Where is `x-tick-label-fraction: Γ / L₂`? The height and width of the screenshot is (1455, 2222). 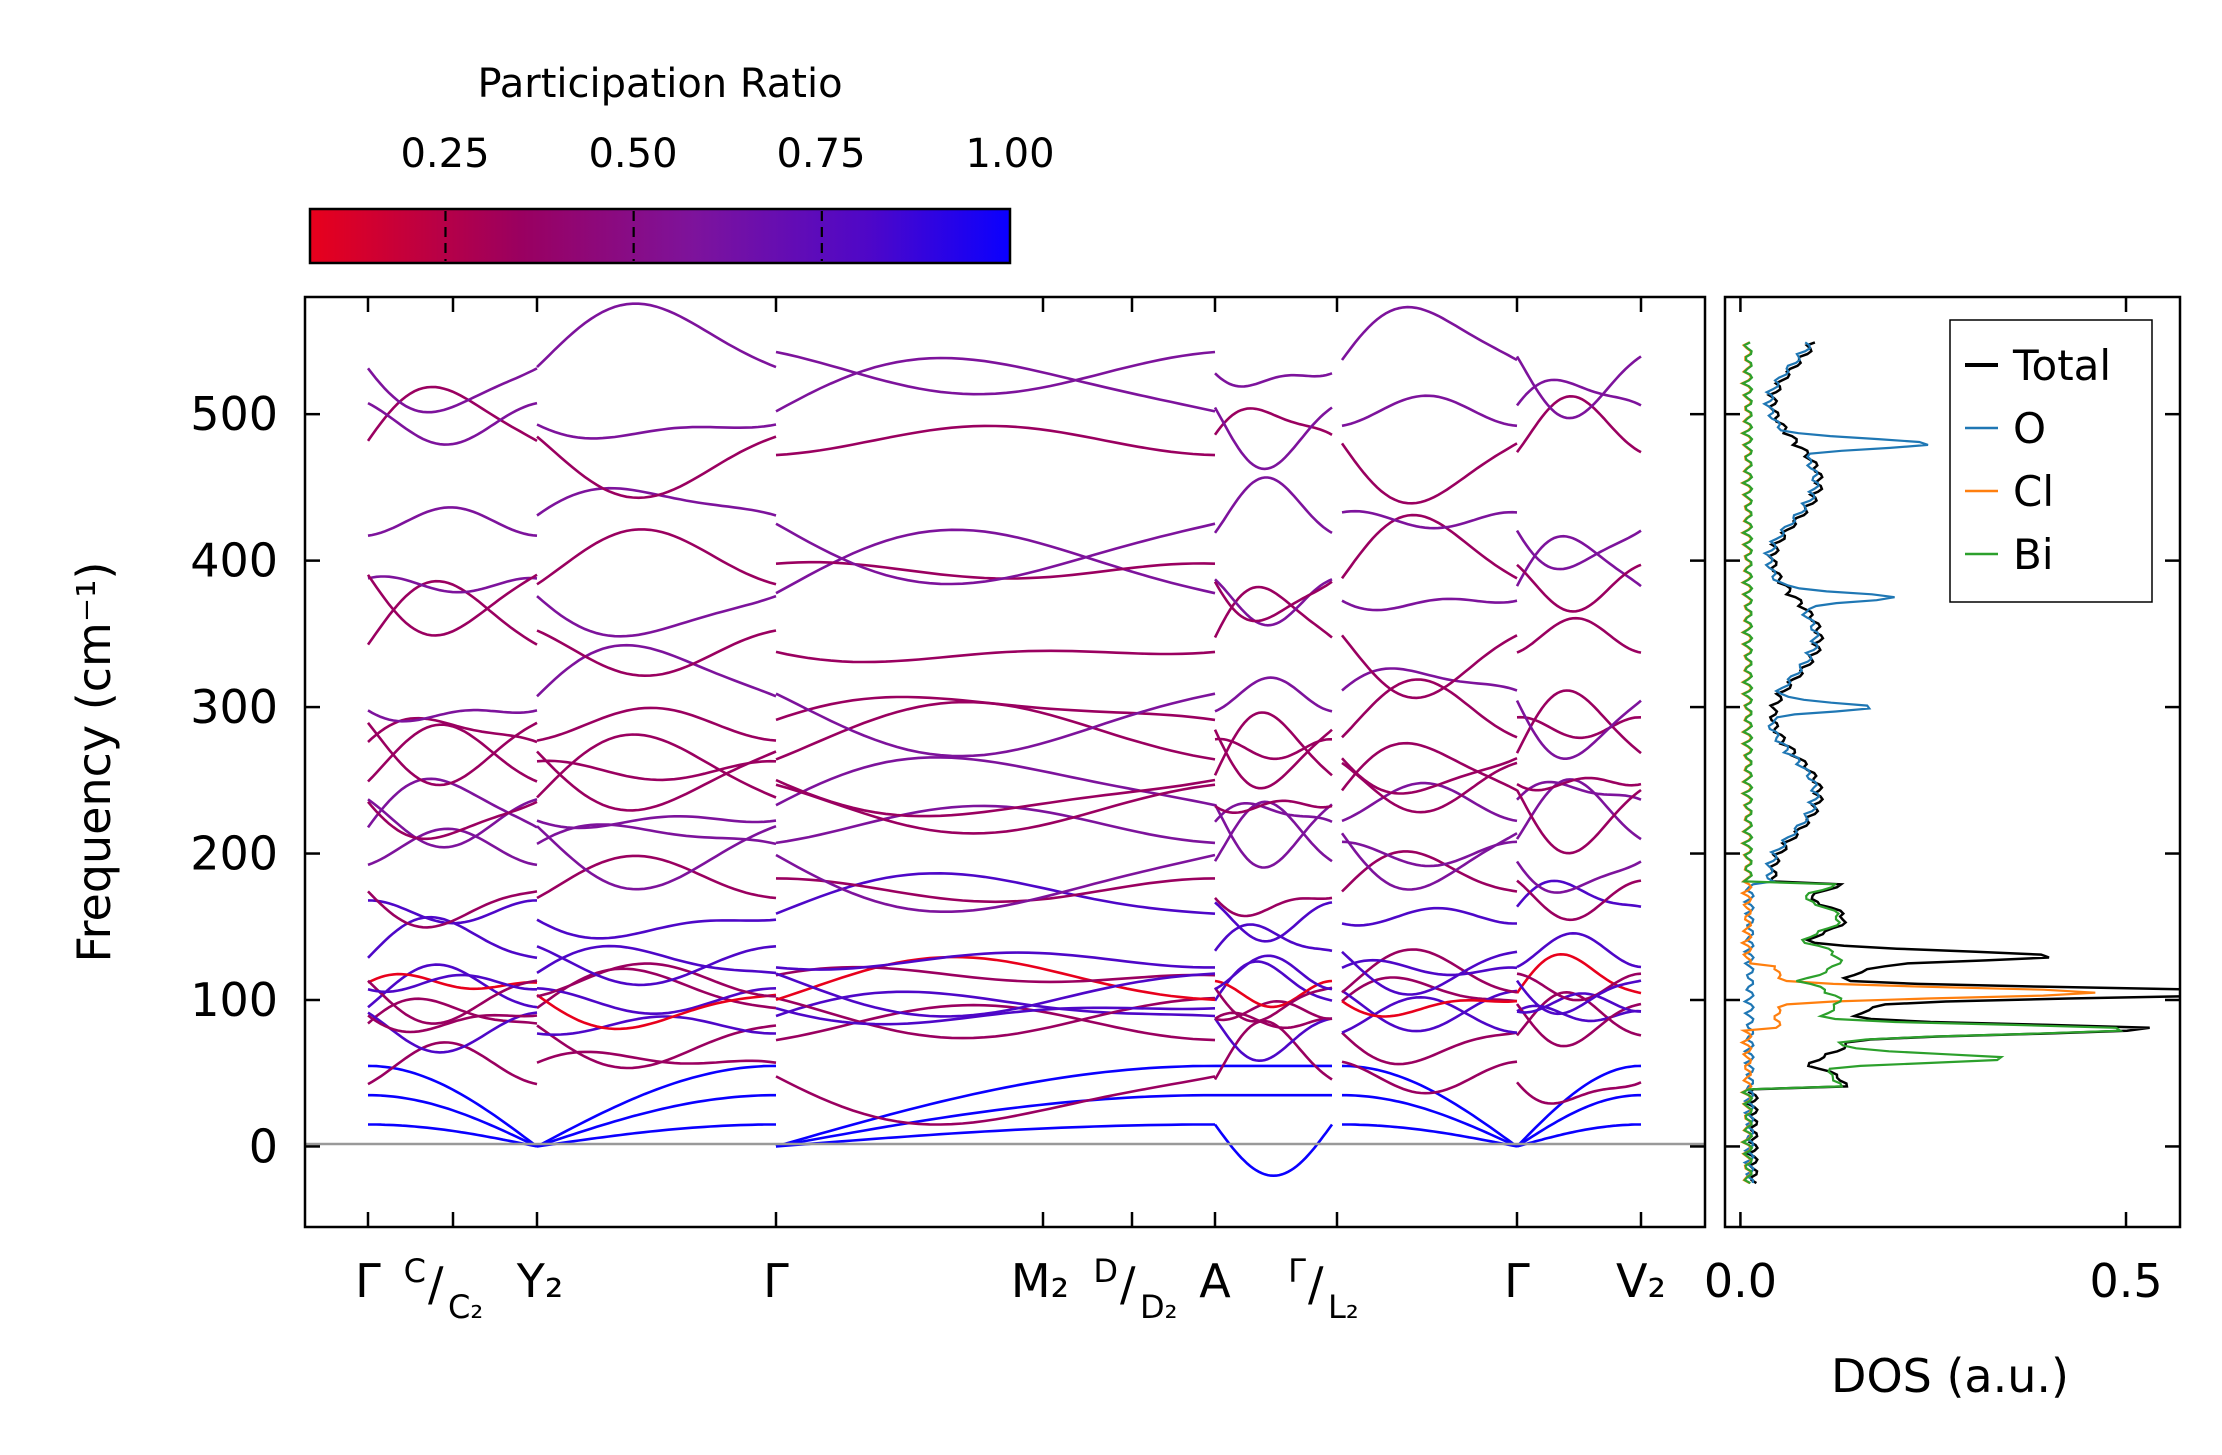
x-tick-label-fraction: Γ / L₂ is located at coordinates (1323, 1289).